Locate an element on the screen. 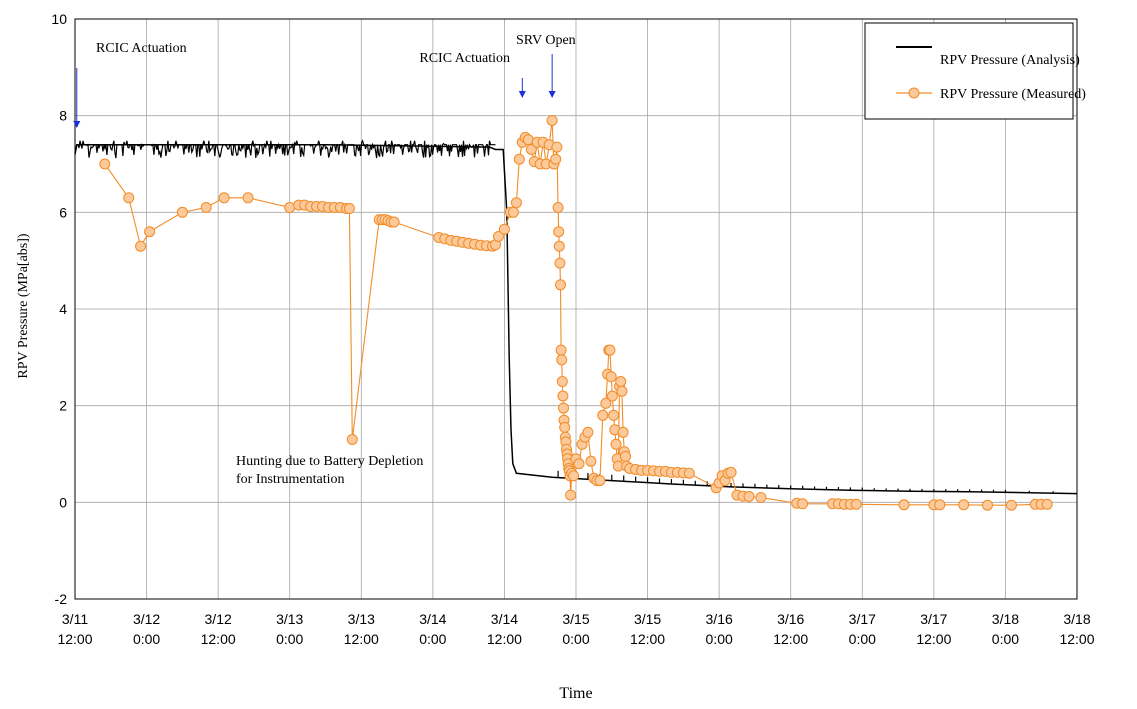 This screenshot has height=709, width=1137. y-tick-label: 0 is located at coordinates (63, 502).